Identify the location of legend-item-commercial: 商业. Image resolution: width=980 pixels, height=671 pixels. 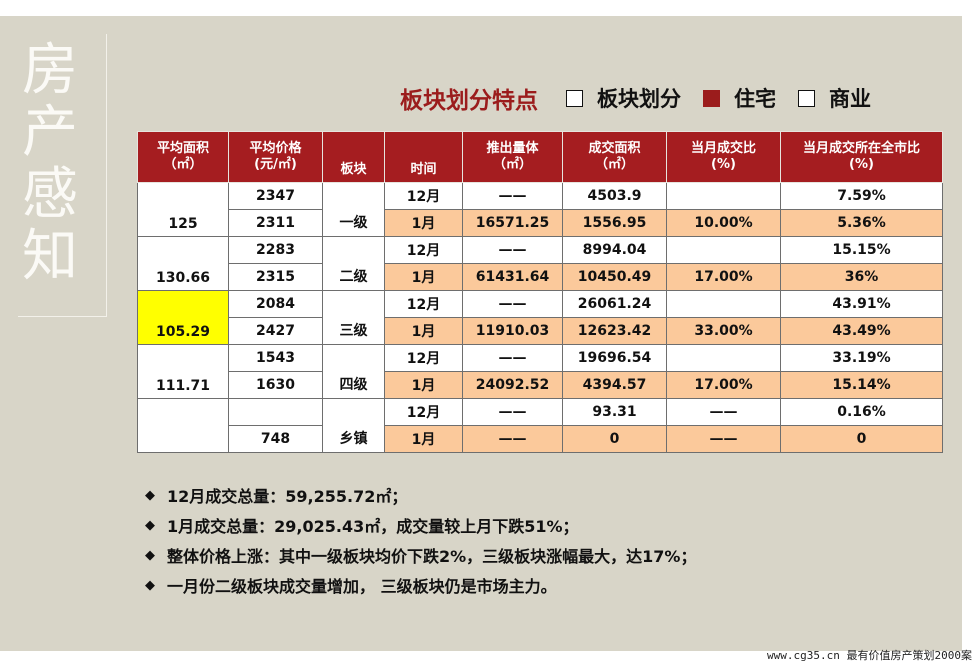
(834, 98).